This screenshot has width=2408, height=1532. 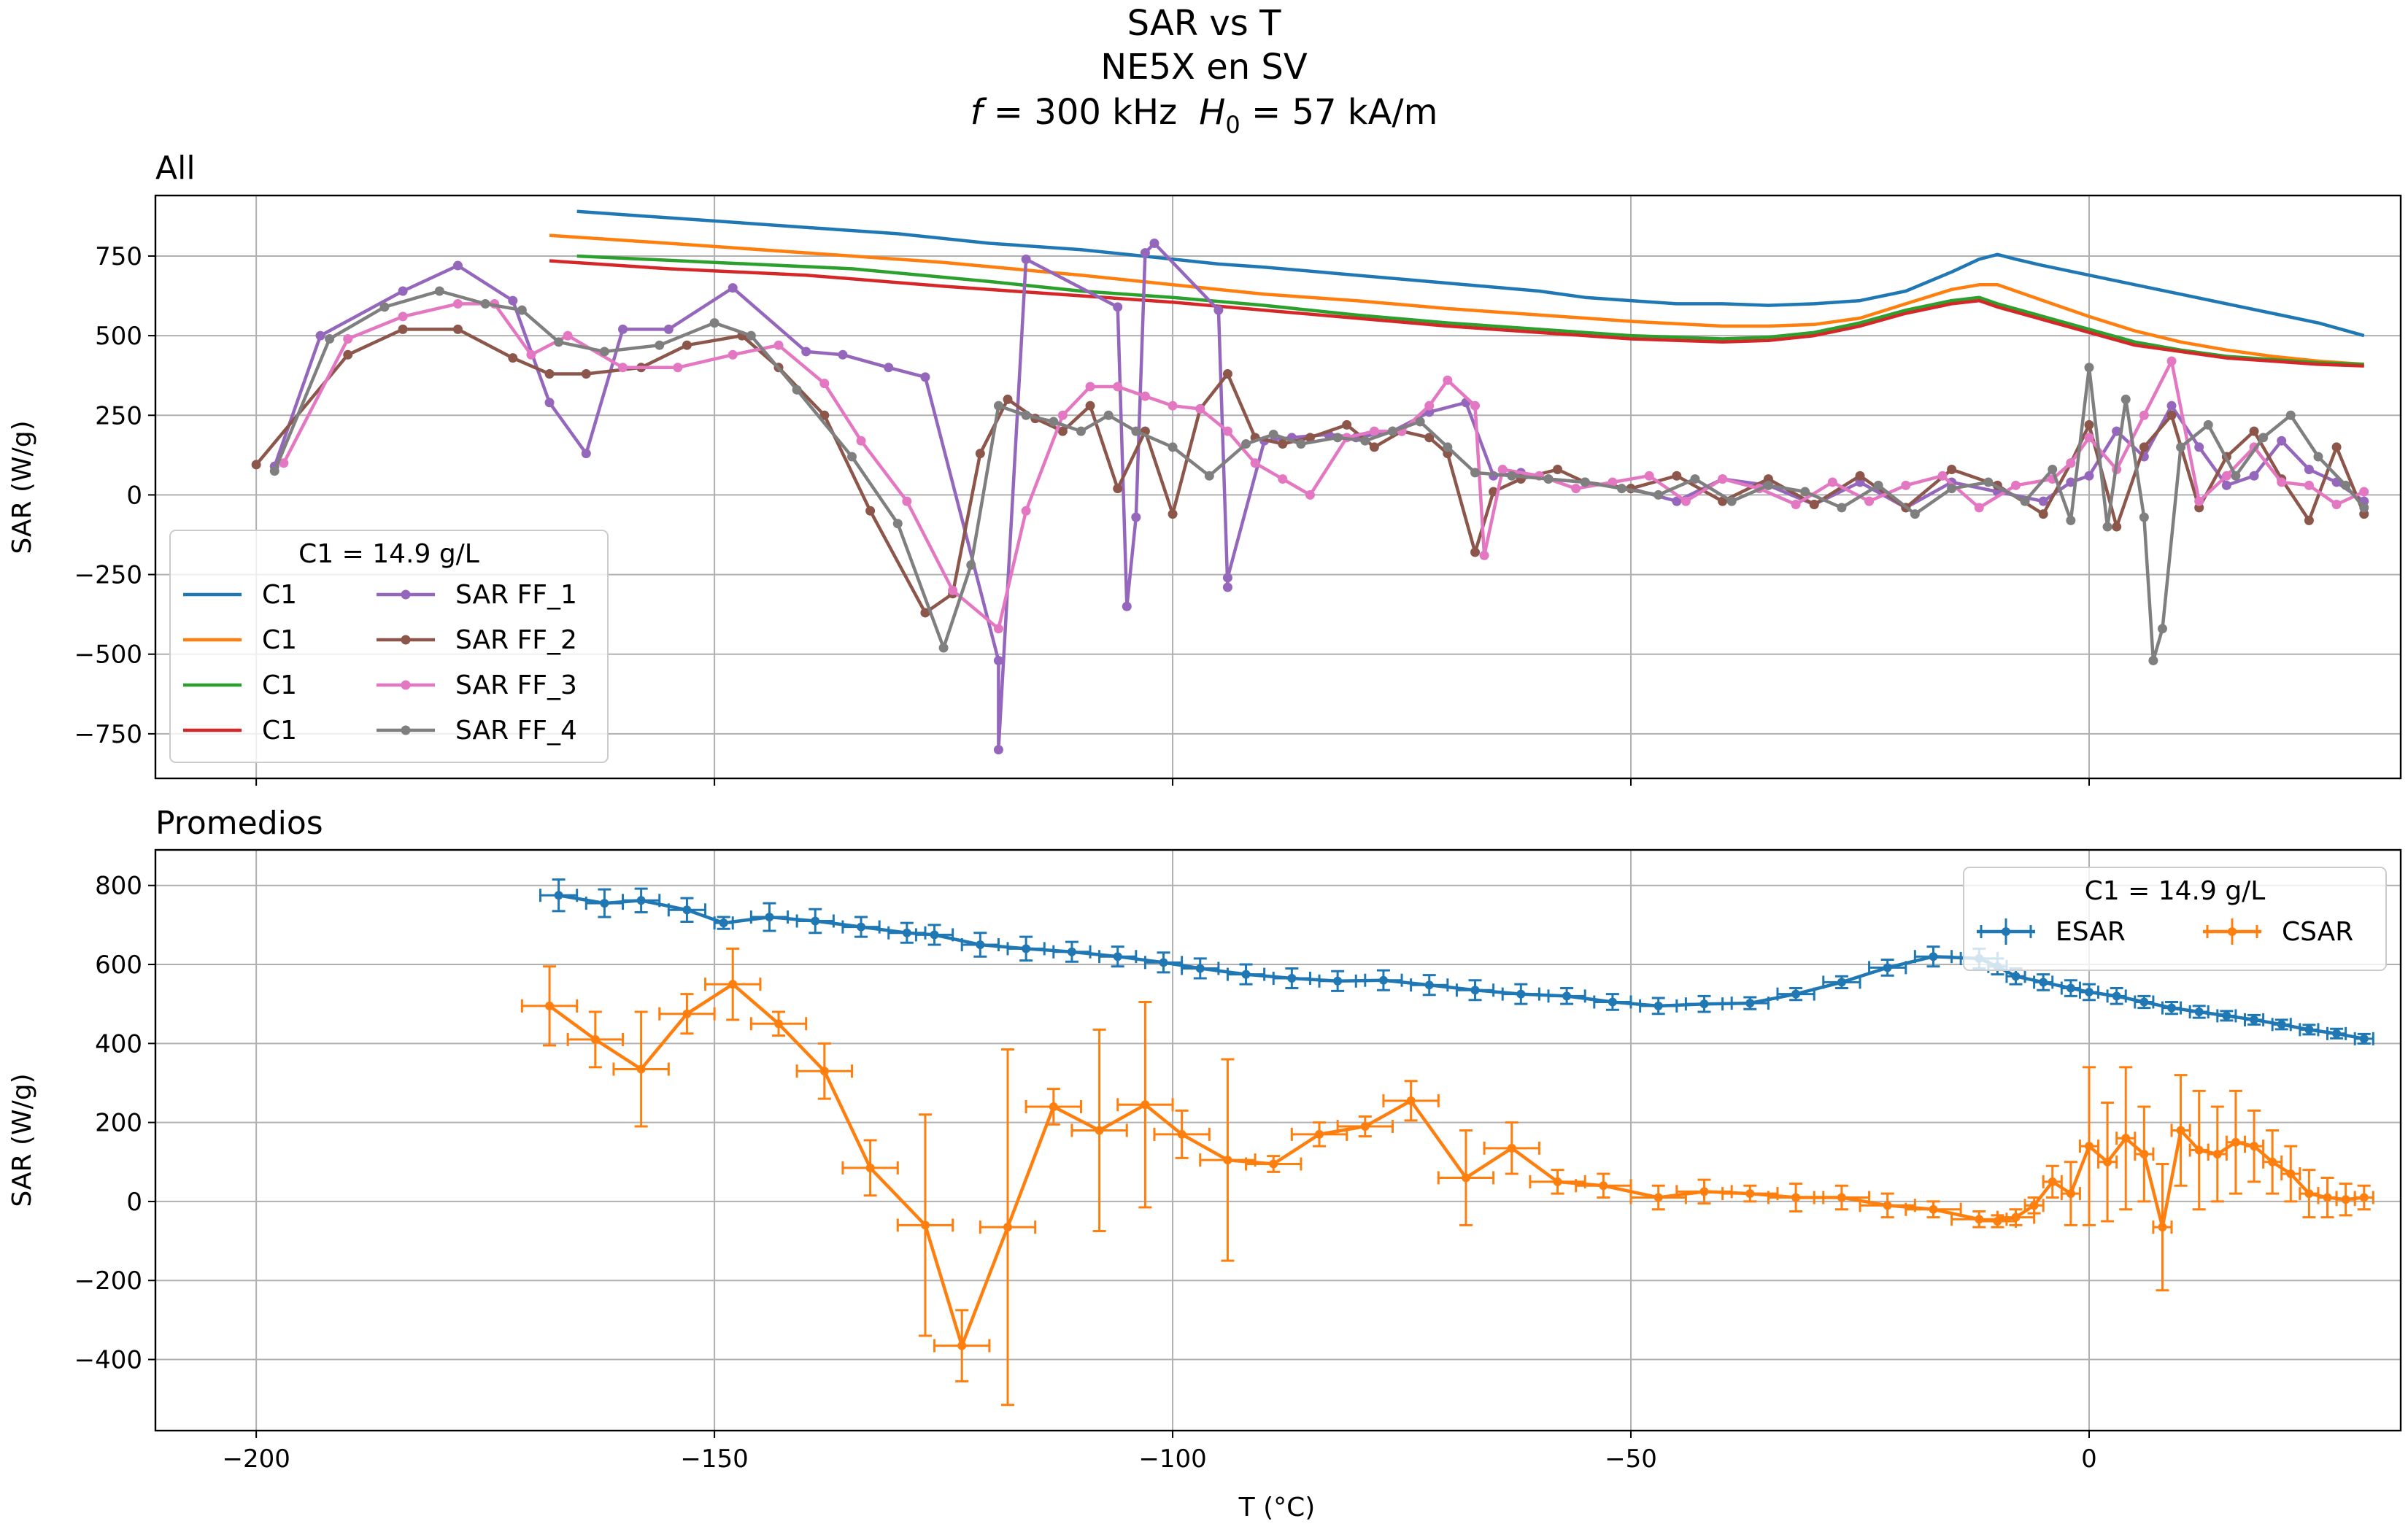 What do you see at coordinates (2051, 932) in the screenshot?
I see `promedios-legend-entry: ESAR` at bounding box center [2051, 932].